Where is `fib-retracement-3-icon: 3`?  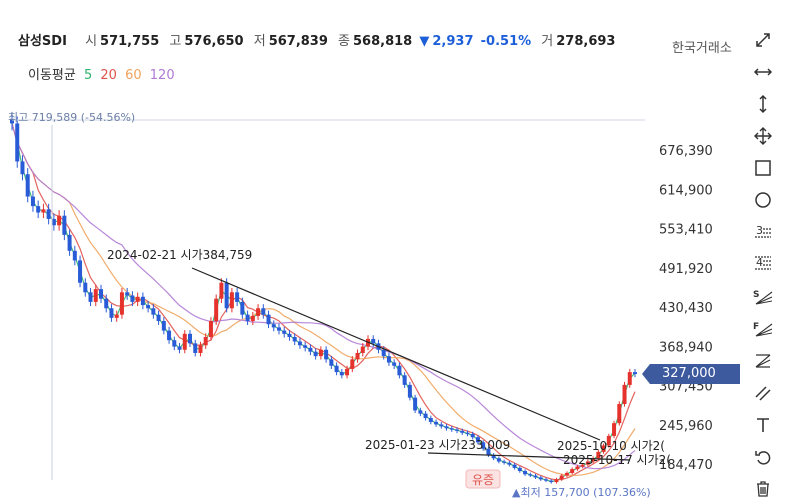 fib-retracement-3-icon: 3 is located at coordinates (763, 232).